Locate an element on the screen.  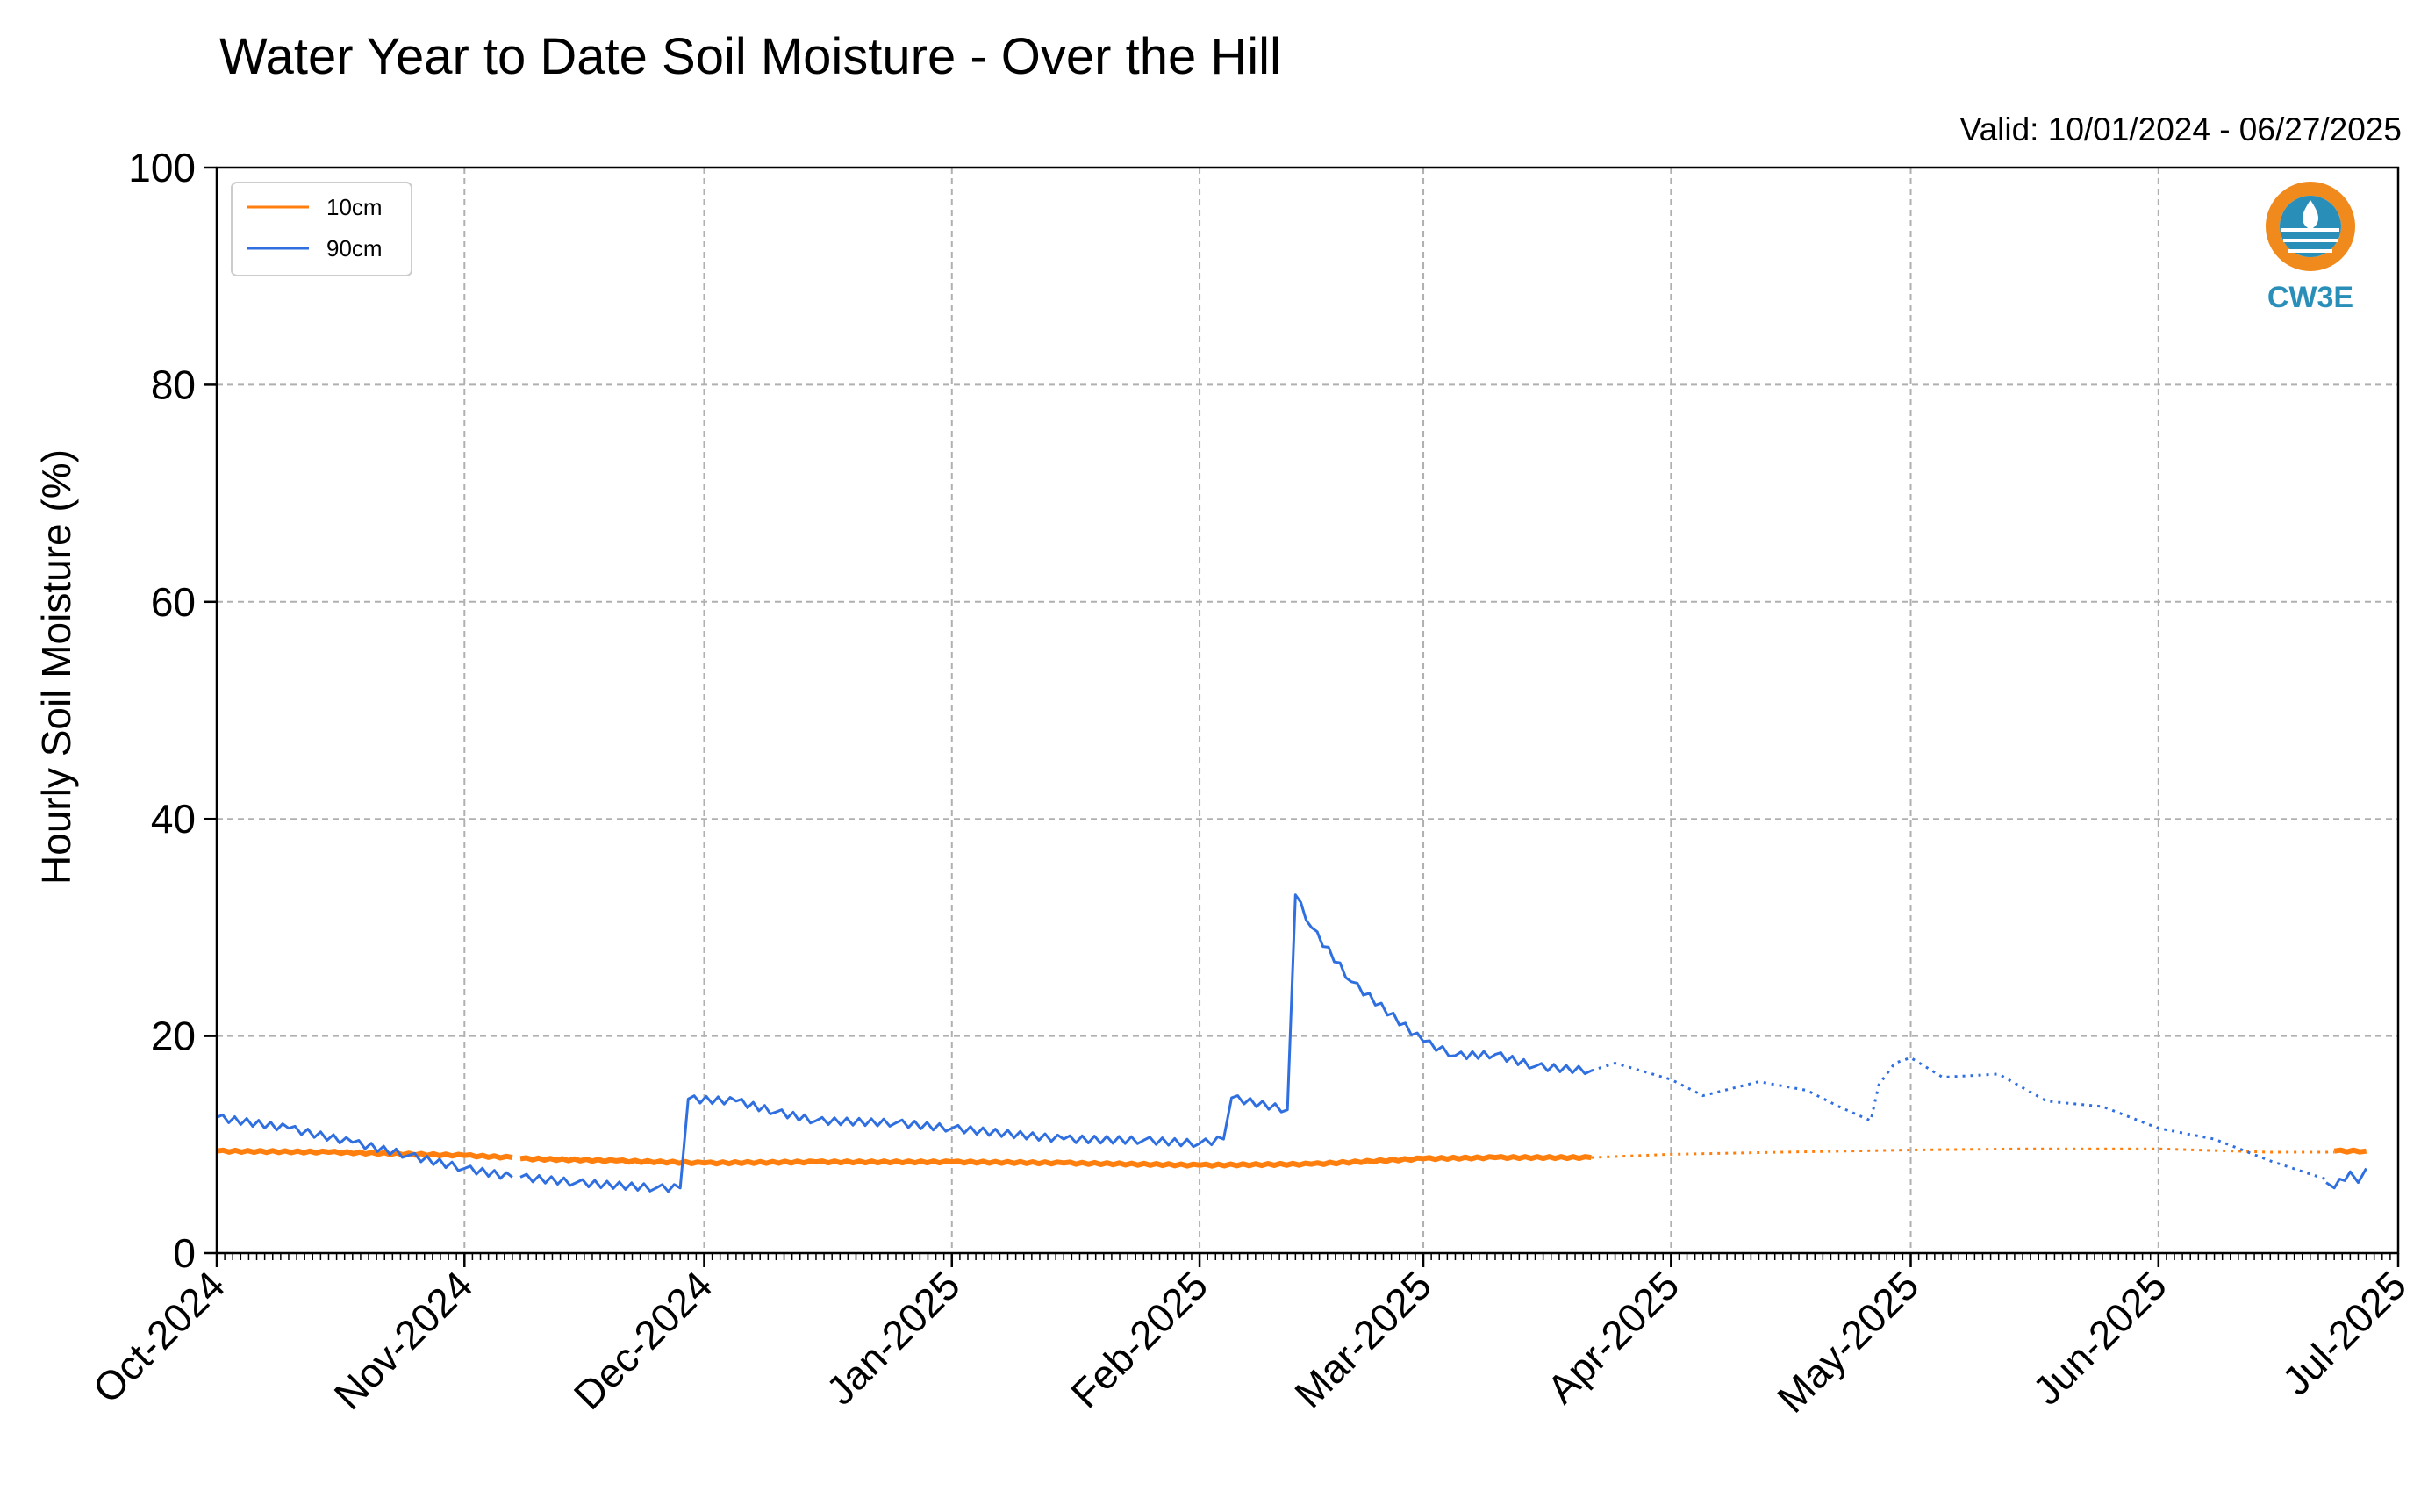
logo-text: CW3E is located at coordinates (2310, 298).